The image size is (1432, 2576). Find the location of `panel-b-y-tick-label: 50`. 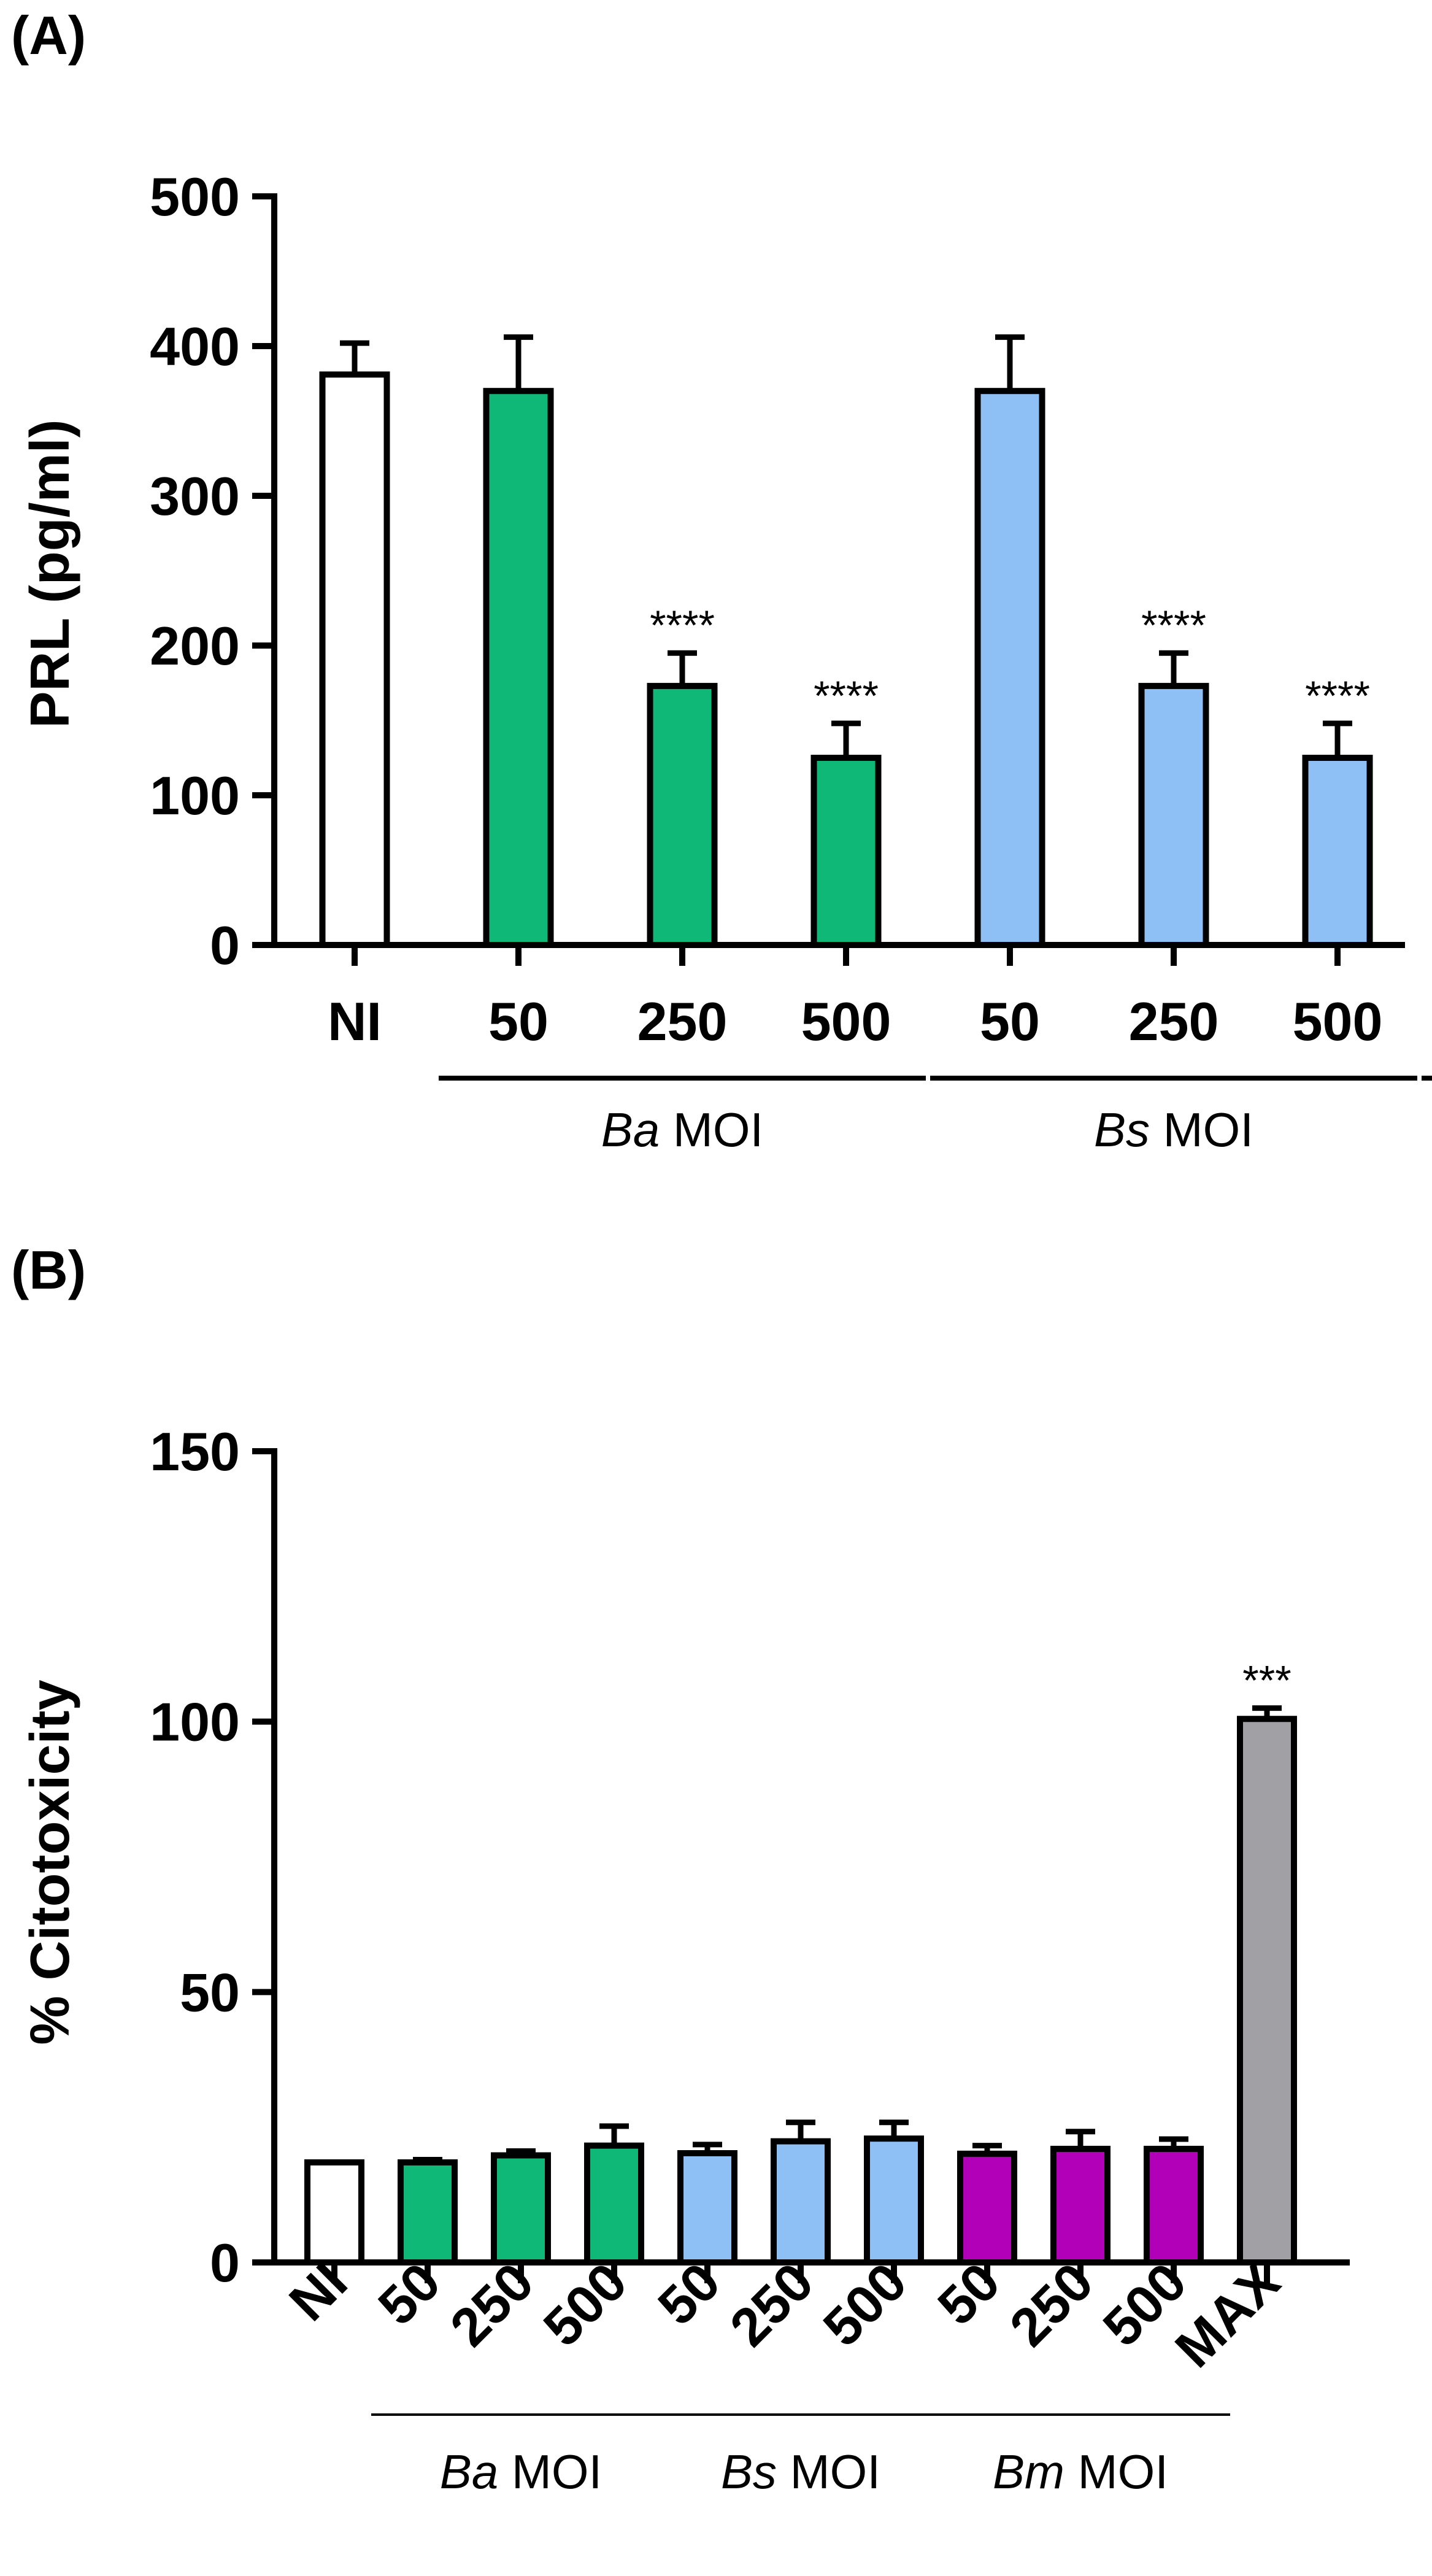

panel-b-y-tick-label: 50 is located at coordinates (210, 1992).